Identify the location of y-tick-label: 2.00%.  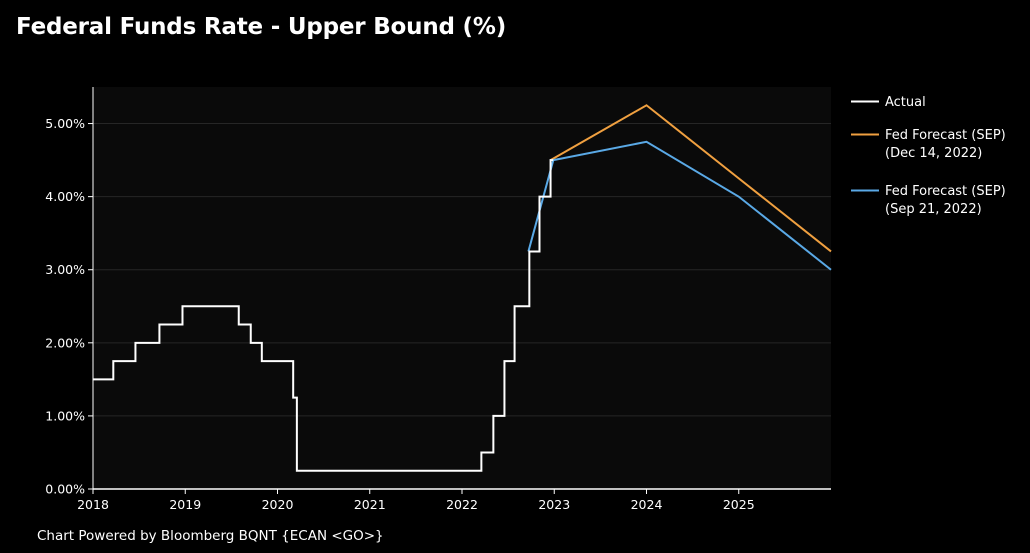
(65, 342).